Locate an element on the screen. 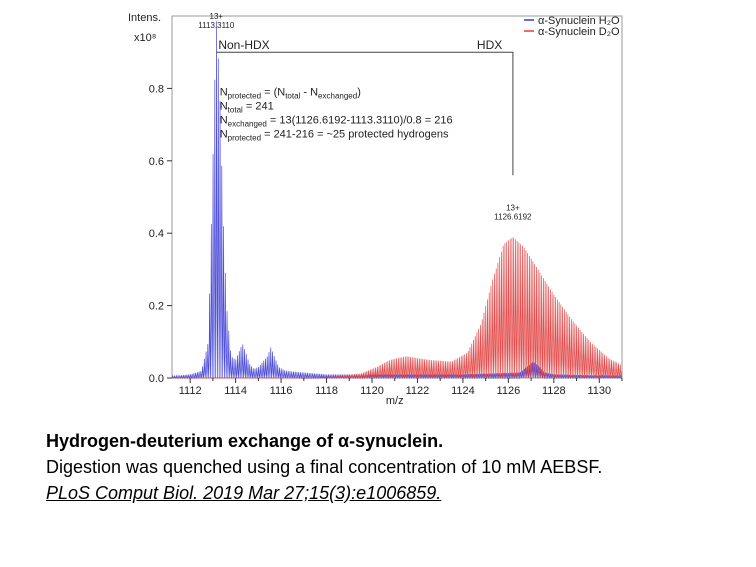 The width and height of the screenshot is (756, 567). x-tick-label: 1126 is located at coordinates (509, 391).